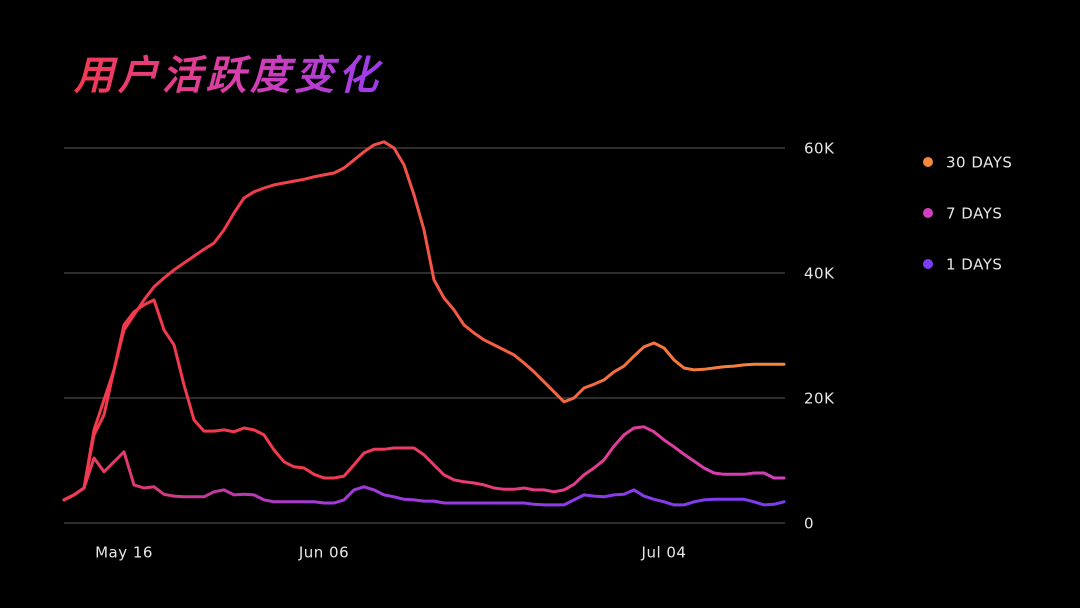 The image size is (1080, 608). Describe the element at coordinates (424, 478) in the screenshot. I see `series-line` at that location.